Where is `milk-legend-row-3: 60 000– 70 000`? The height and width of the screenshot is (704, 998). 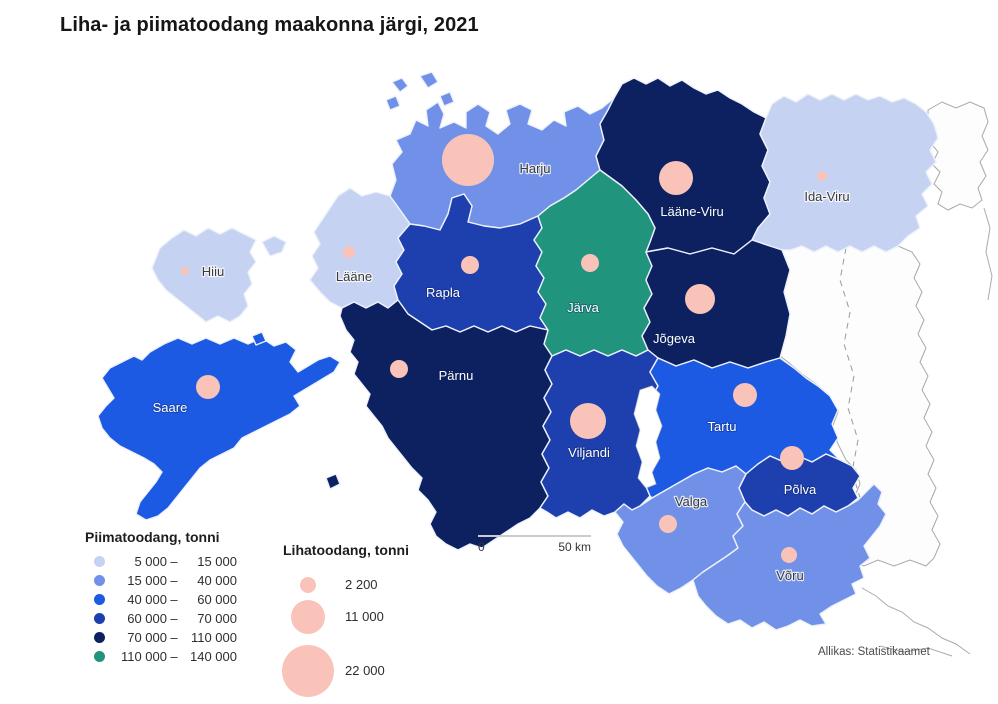 milk-legend-row-3: 60 000– 70 000 is located at coordinates (161, 618).